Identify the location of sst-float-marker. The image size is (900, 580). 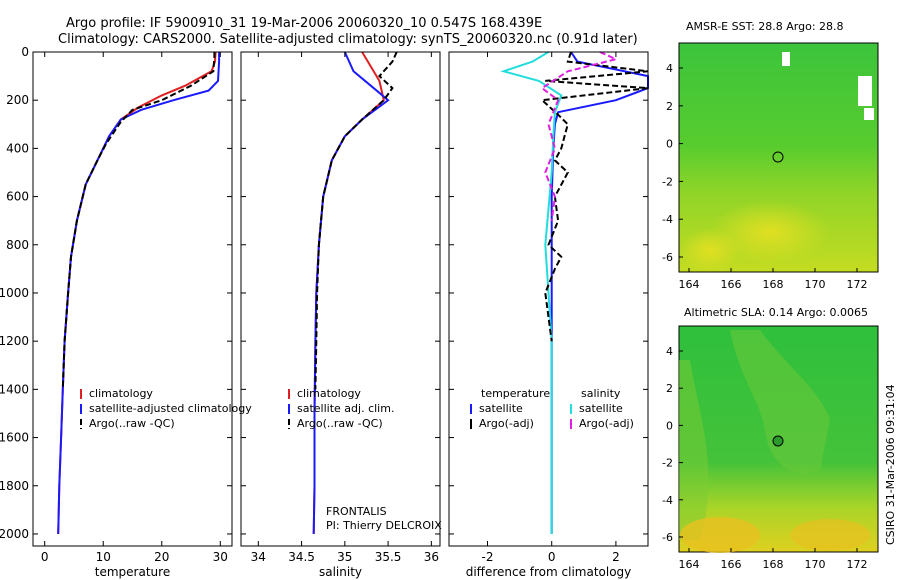
(778, 157).